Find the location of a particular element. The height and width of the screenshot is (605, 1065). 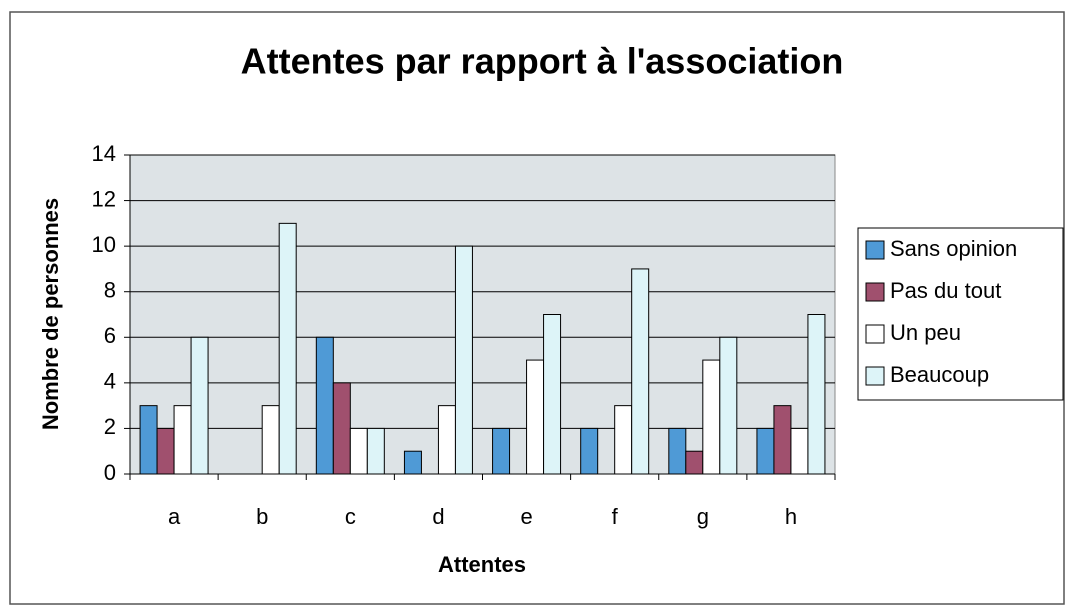

legend-label: Beaucoup is located at coordinates (939, 374).